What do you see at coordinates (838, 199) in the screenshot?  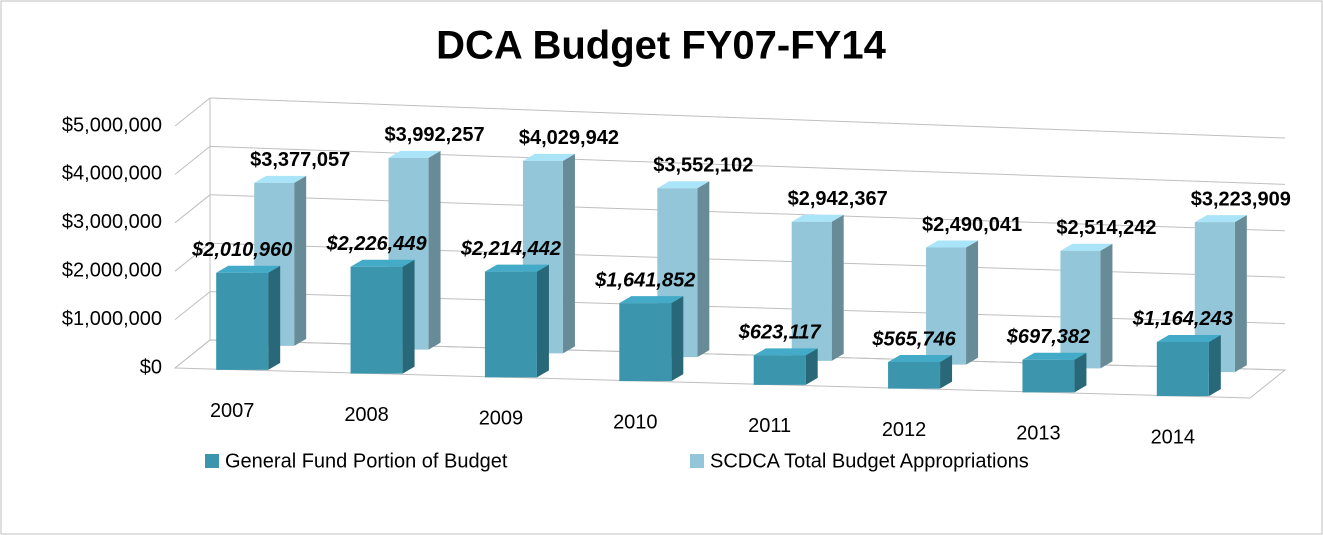 I see `data-label: $2,942,367` at bounding box center [838, 199].